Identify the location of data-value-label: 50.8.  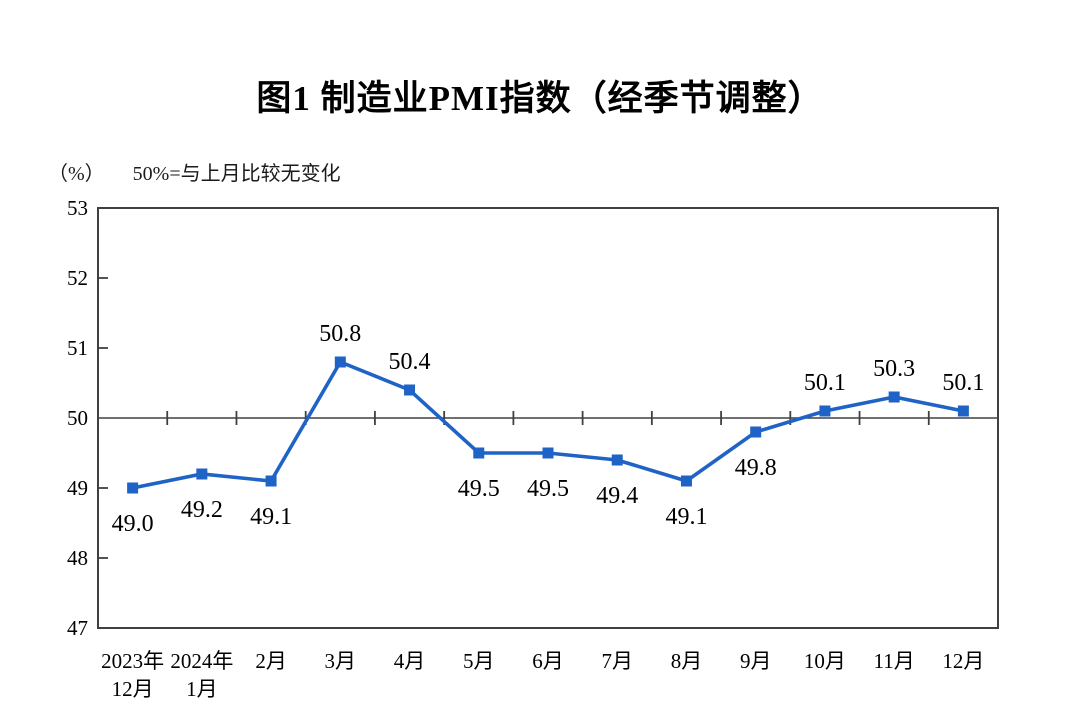
(340, 334).